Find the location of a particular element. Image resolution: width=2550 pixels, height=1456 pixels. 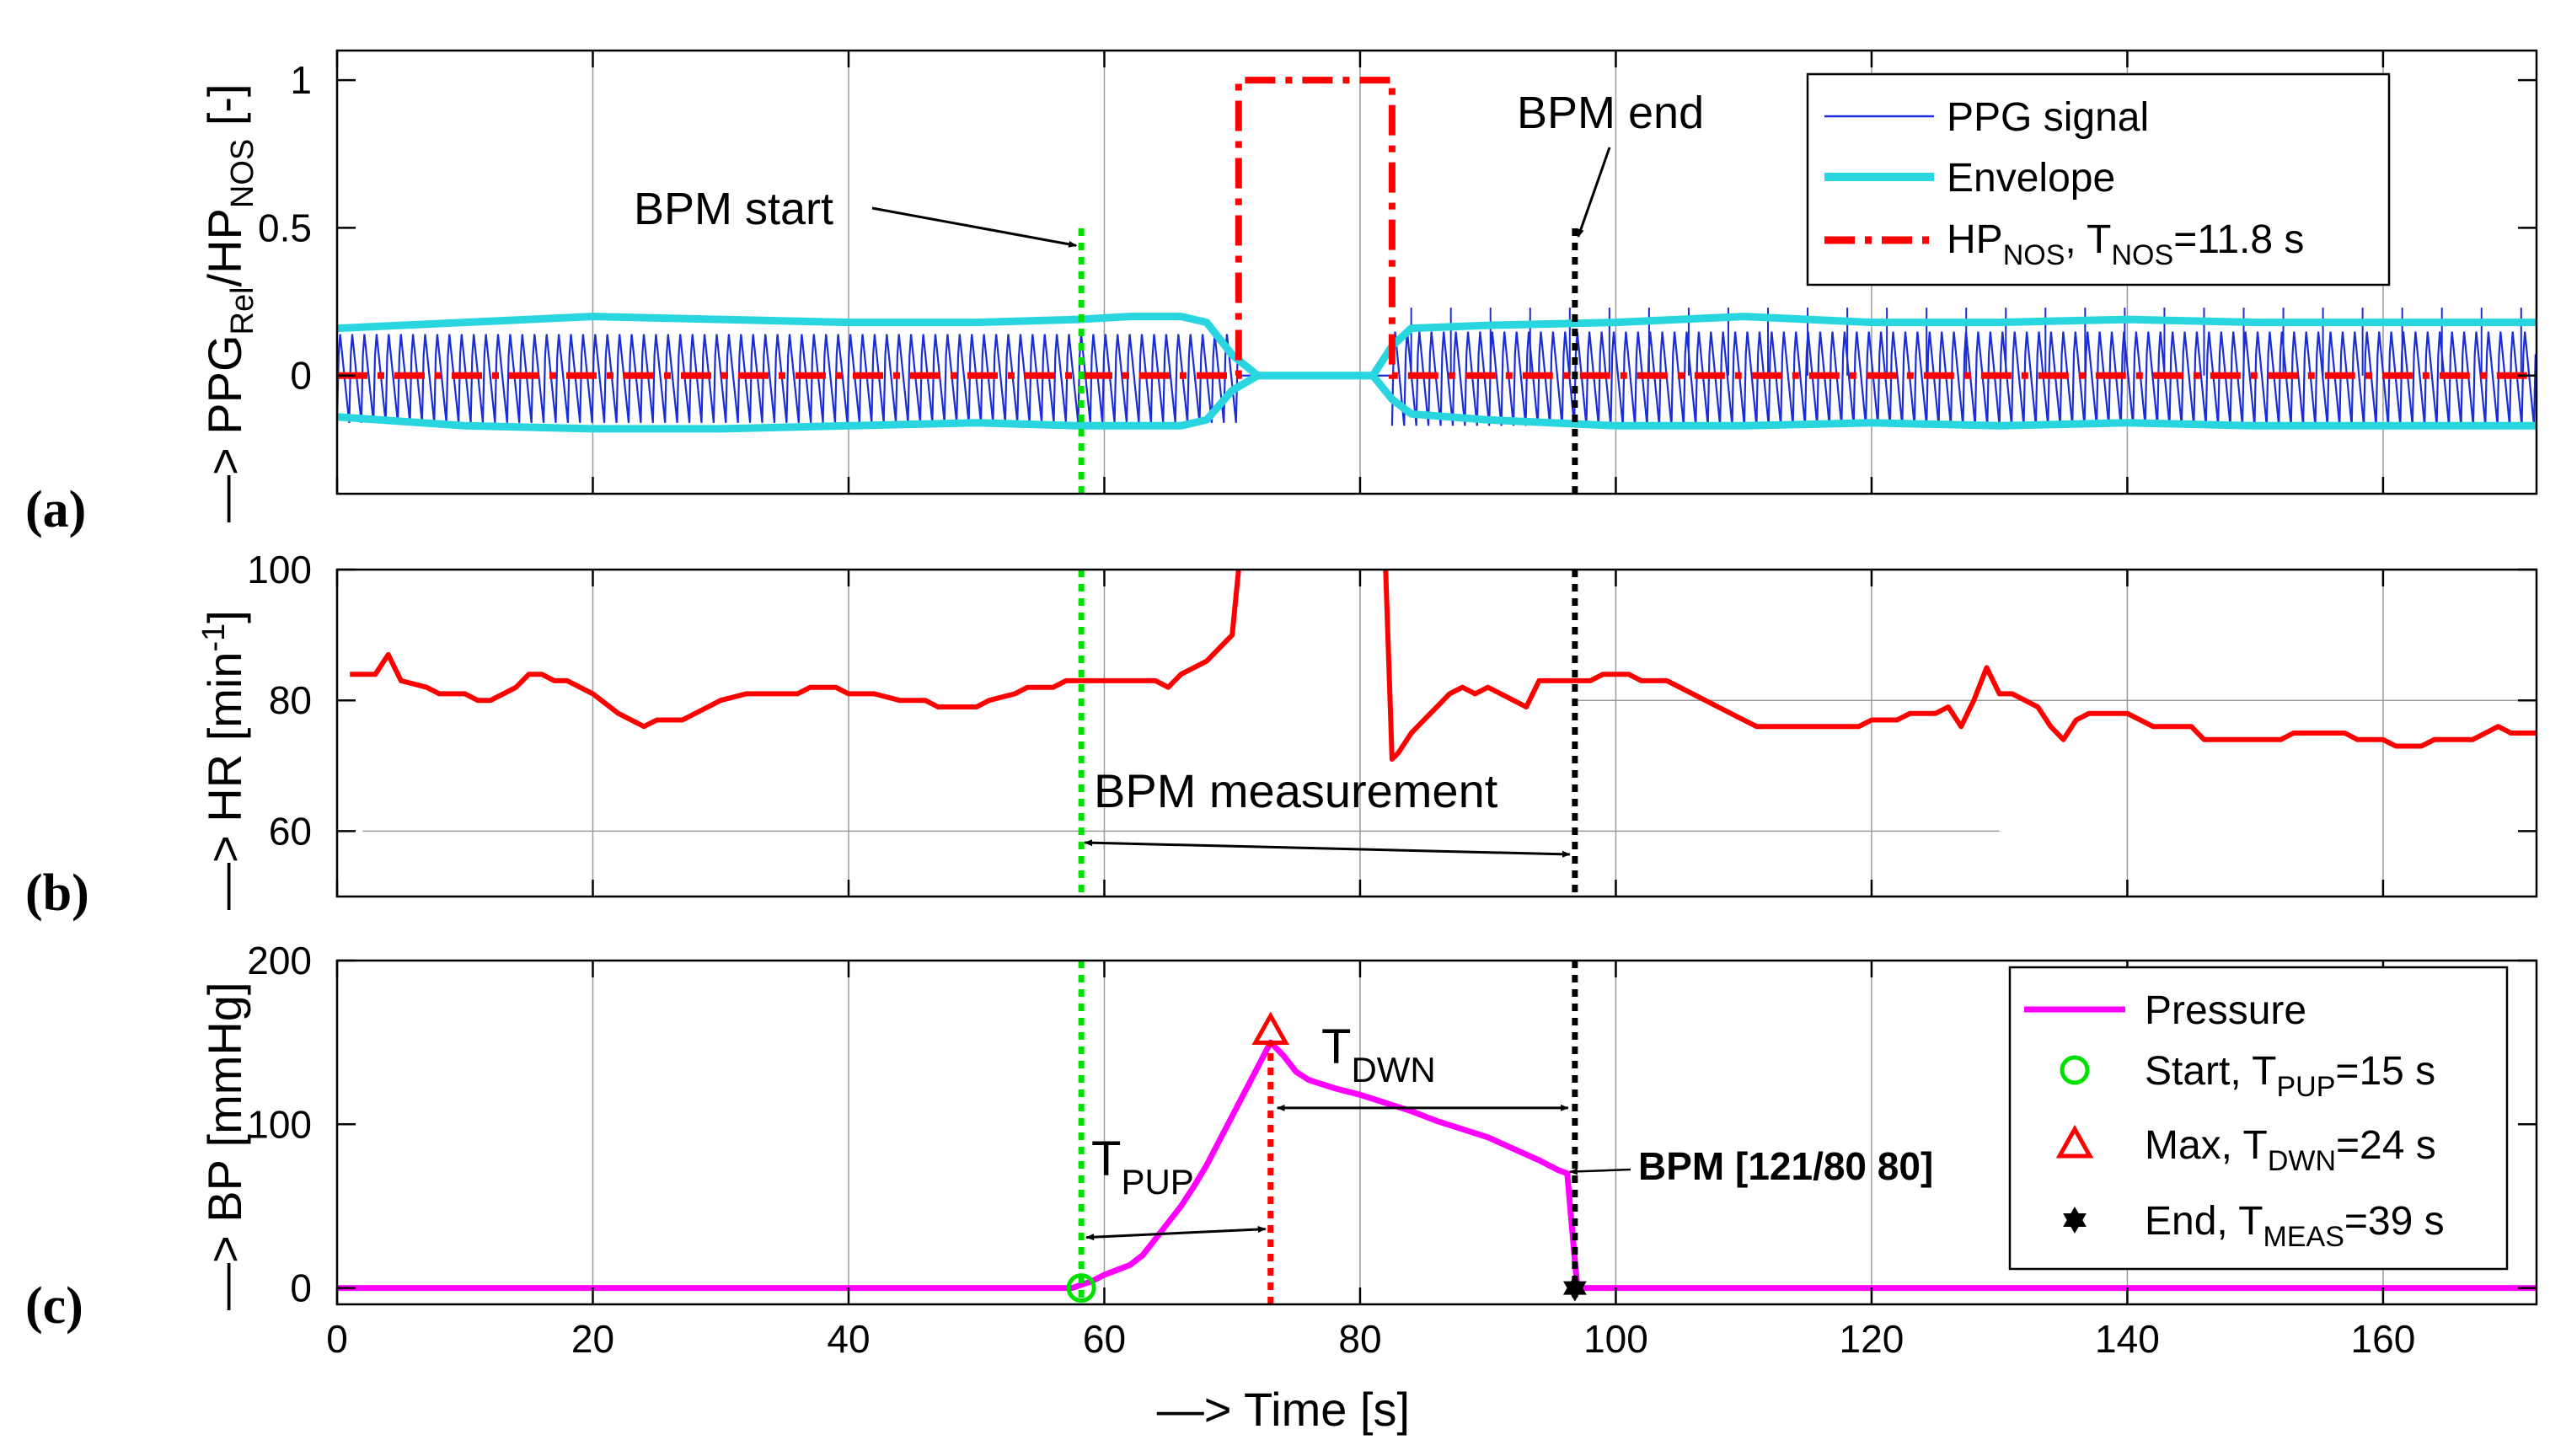

text-part: —> BP [mmHg] is located at coordinates (224, 1146).